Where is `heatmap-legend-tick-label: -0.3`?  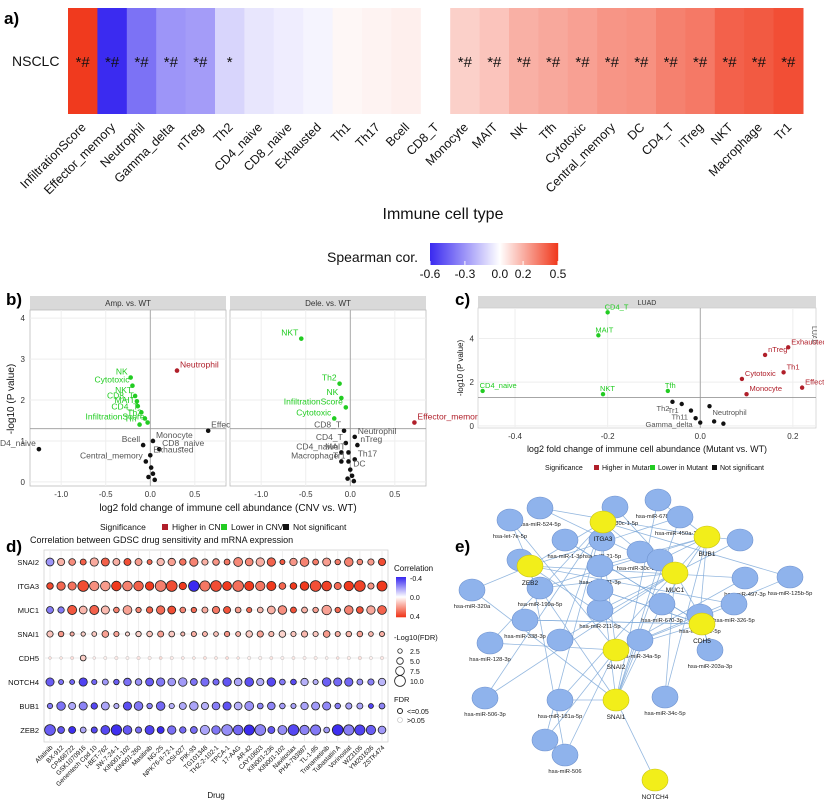 heatmap-legend-tick-label: -0.3 is located at coordinates (465, 274).